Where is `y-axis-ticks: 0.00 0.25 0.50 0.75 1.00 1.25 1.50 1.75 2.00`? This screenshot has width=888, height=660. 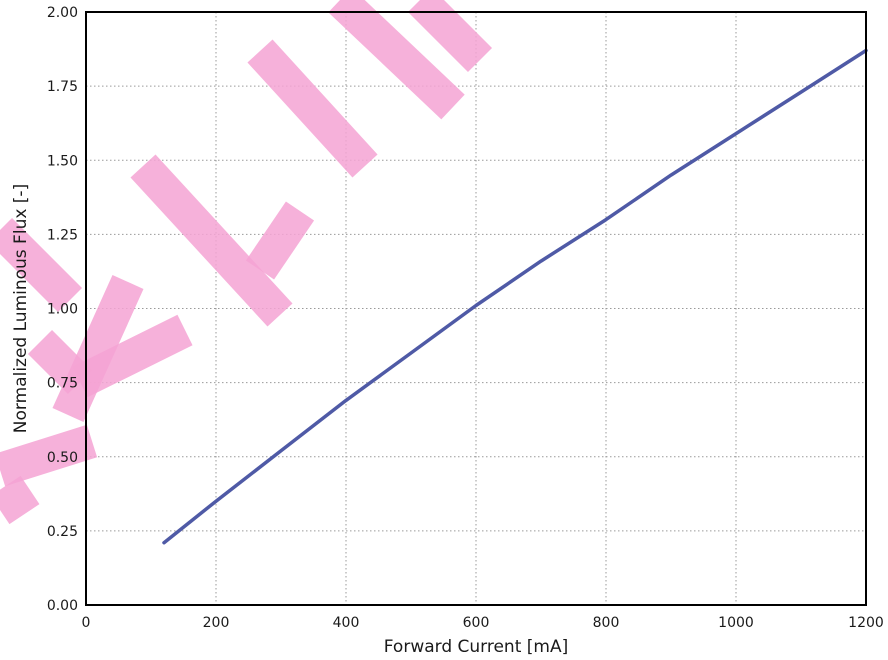 y-axis-ticks: 0.00 0.25 0.50 0.75 1.00 1.25 1.50 1.75 2.00 is located at coordinates (62, 309).